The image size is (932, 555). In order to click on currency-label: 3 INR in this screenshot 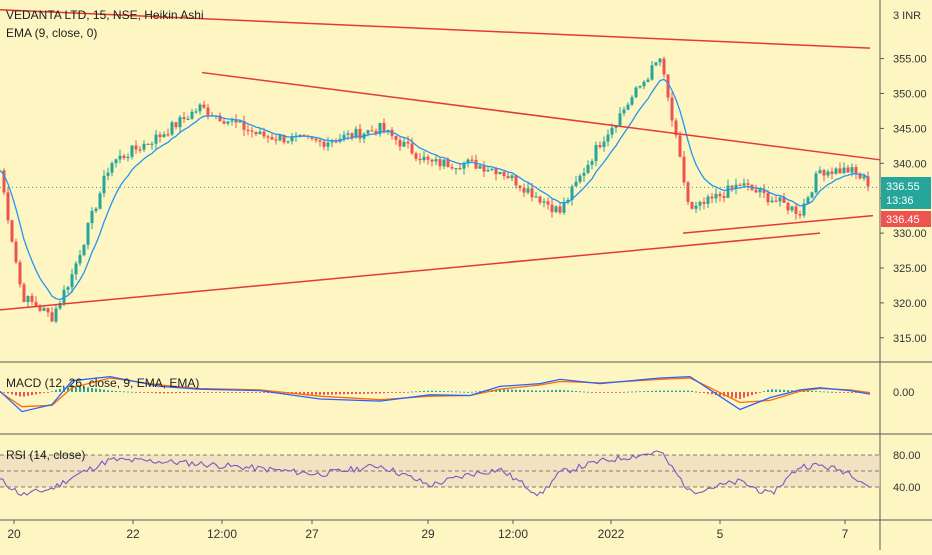, I will do `click(907, 16)`.